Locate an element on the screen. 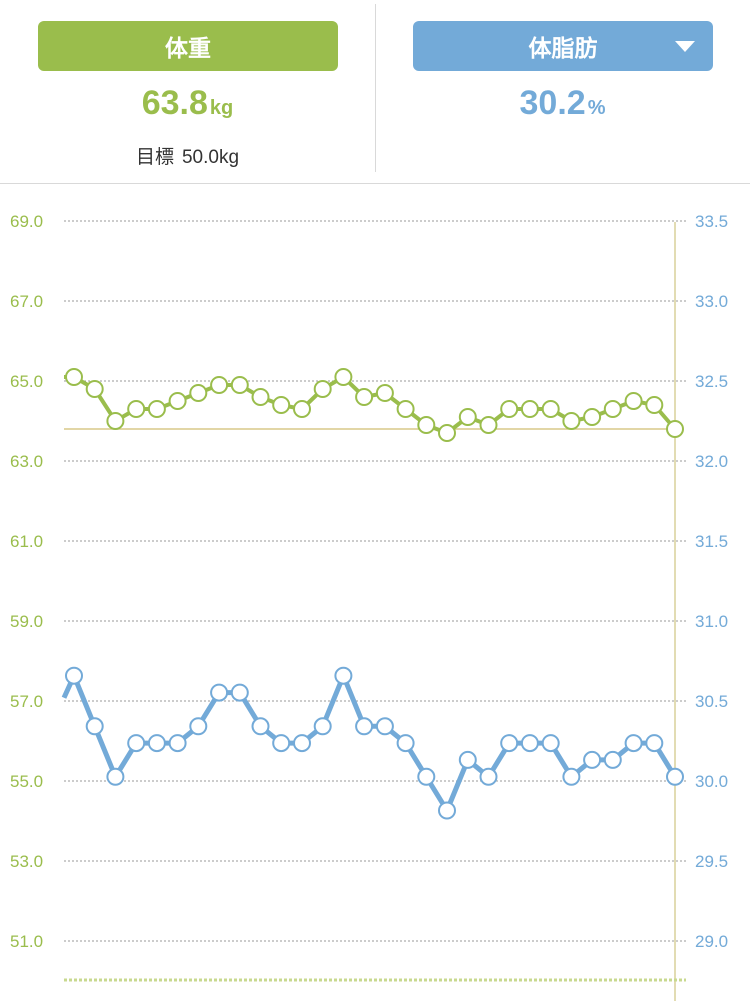 This screenshot has width=750, height=1001. goal-label: 目標 is located at coordinates (154, 157).